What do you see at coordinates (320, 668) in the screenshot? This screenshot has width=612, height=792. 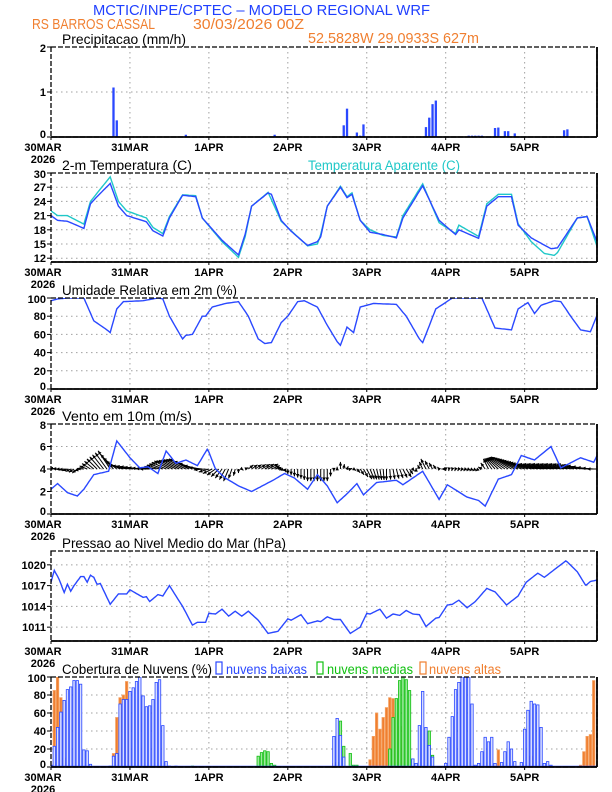 I see `legend-swatch` at bounding box center [320, 668].